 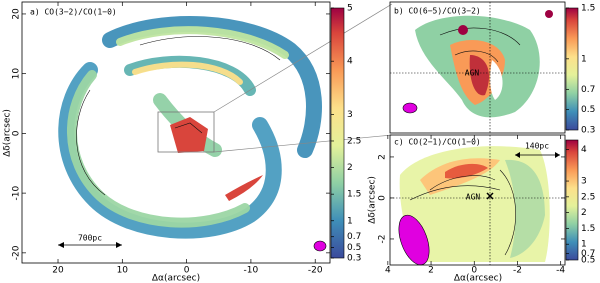 I want to click on y-tick-label: -20, so click(x=17, y=252).